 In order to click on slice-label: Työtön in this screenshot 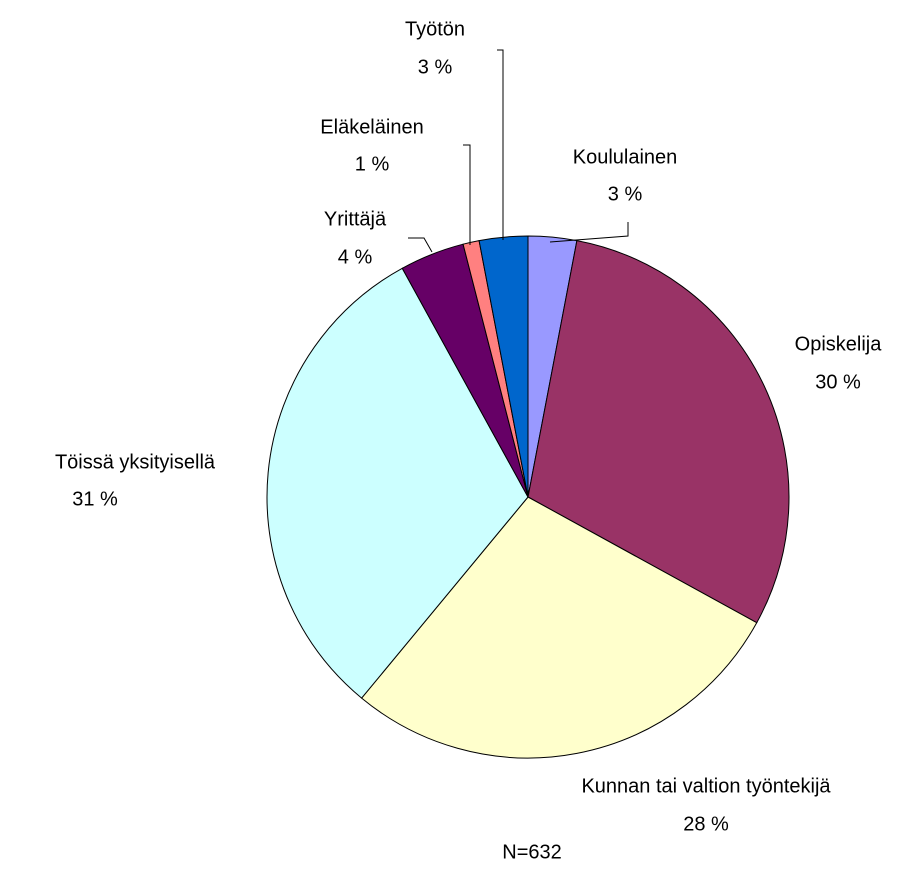, I will do `click(435, 29)`.